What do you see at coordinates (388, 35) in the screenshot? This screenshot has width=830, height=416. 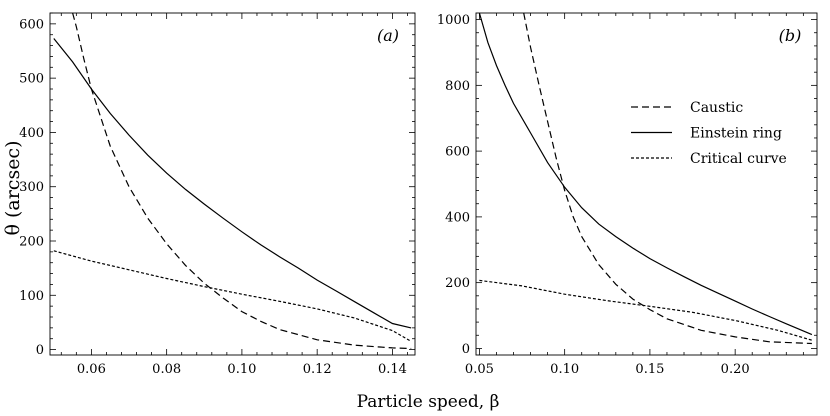 I see `panel-label: (a)` at bounding box center [388, 35].